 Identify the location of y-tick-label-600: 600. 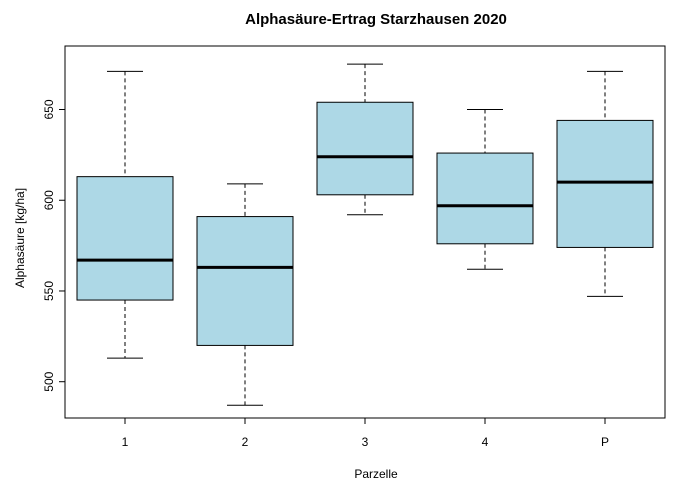
(49, 200).